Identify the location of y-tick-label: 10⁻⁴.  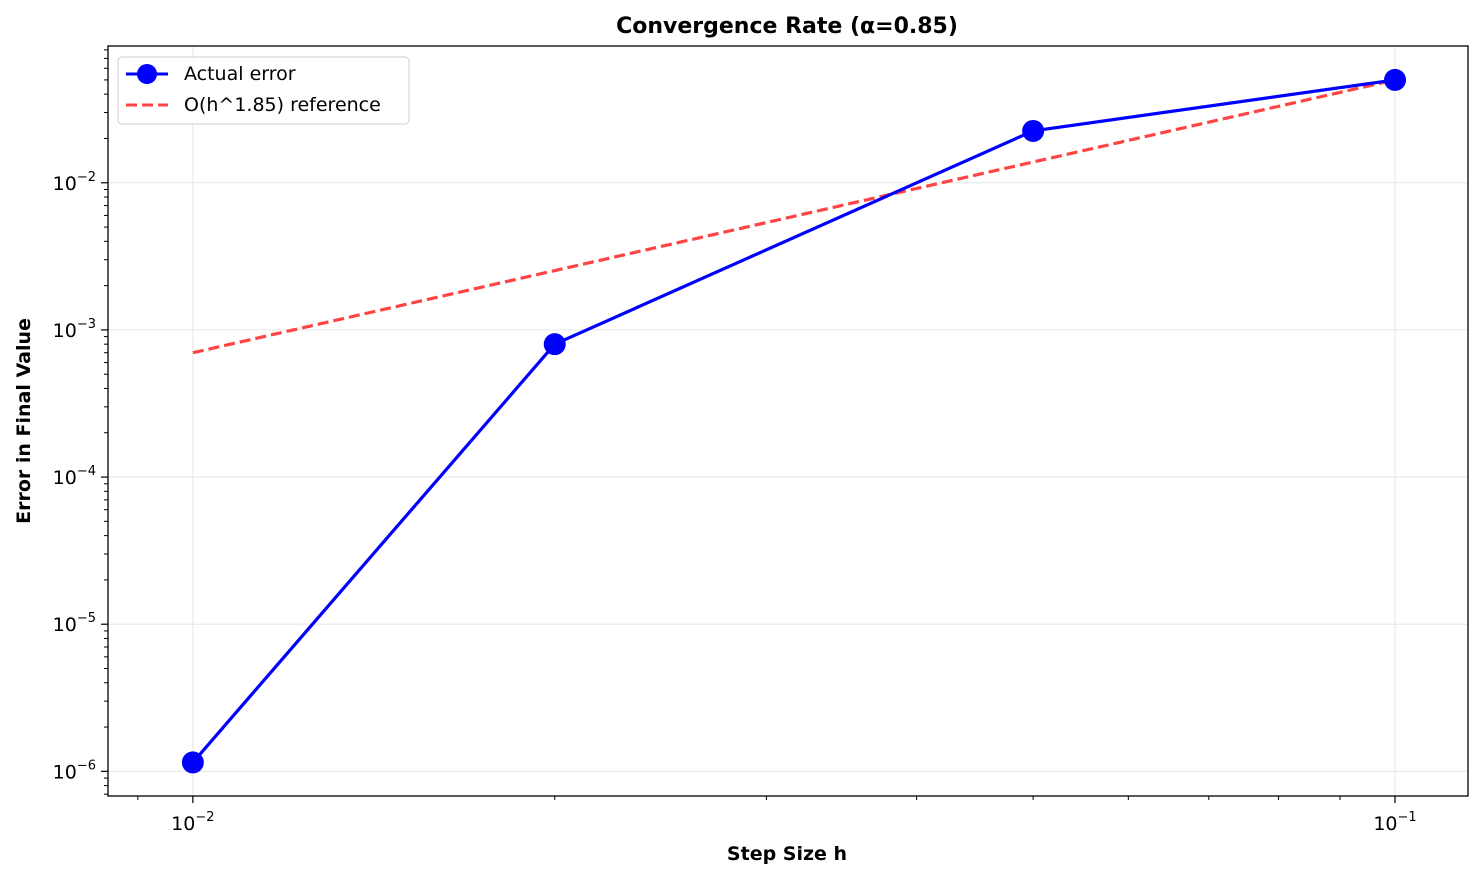
(74, 476).